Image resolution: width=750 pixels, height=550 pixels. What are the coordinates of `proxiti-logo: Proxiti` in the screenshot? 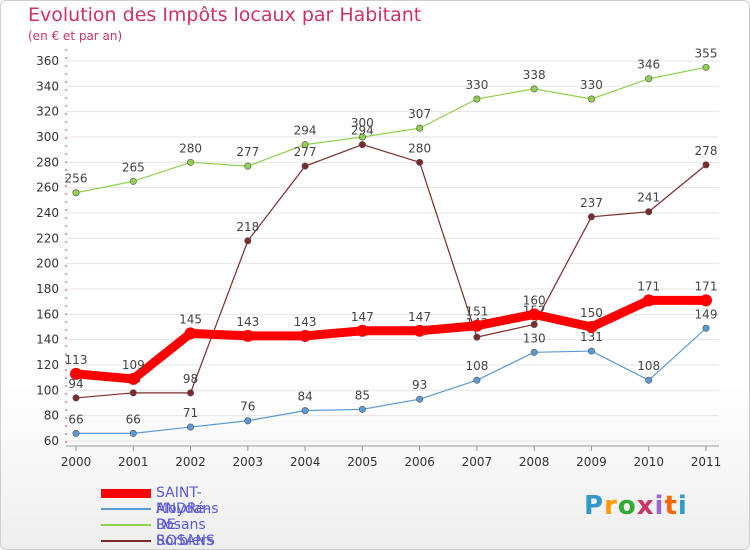 It's located at (636, 506).